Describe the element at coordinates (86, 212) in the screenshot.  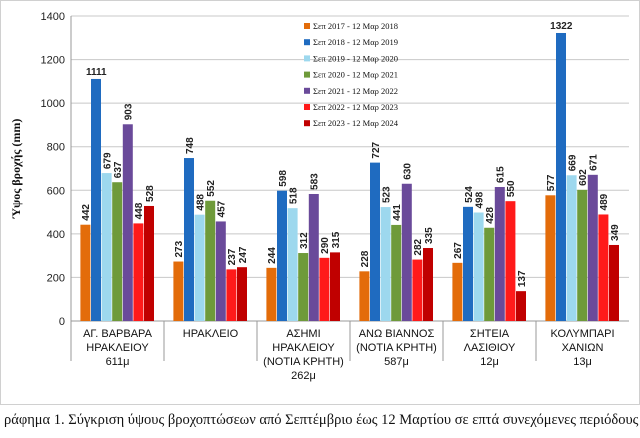
I see `data-label: 442` at that location.